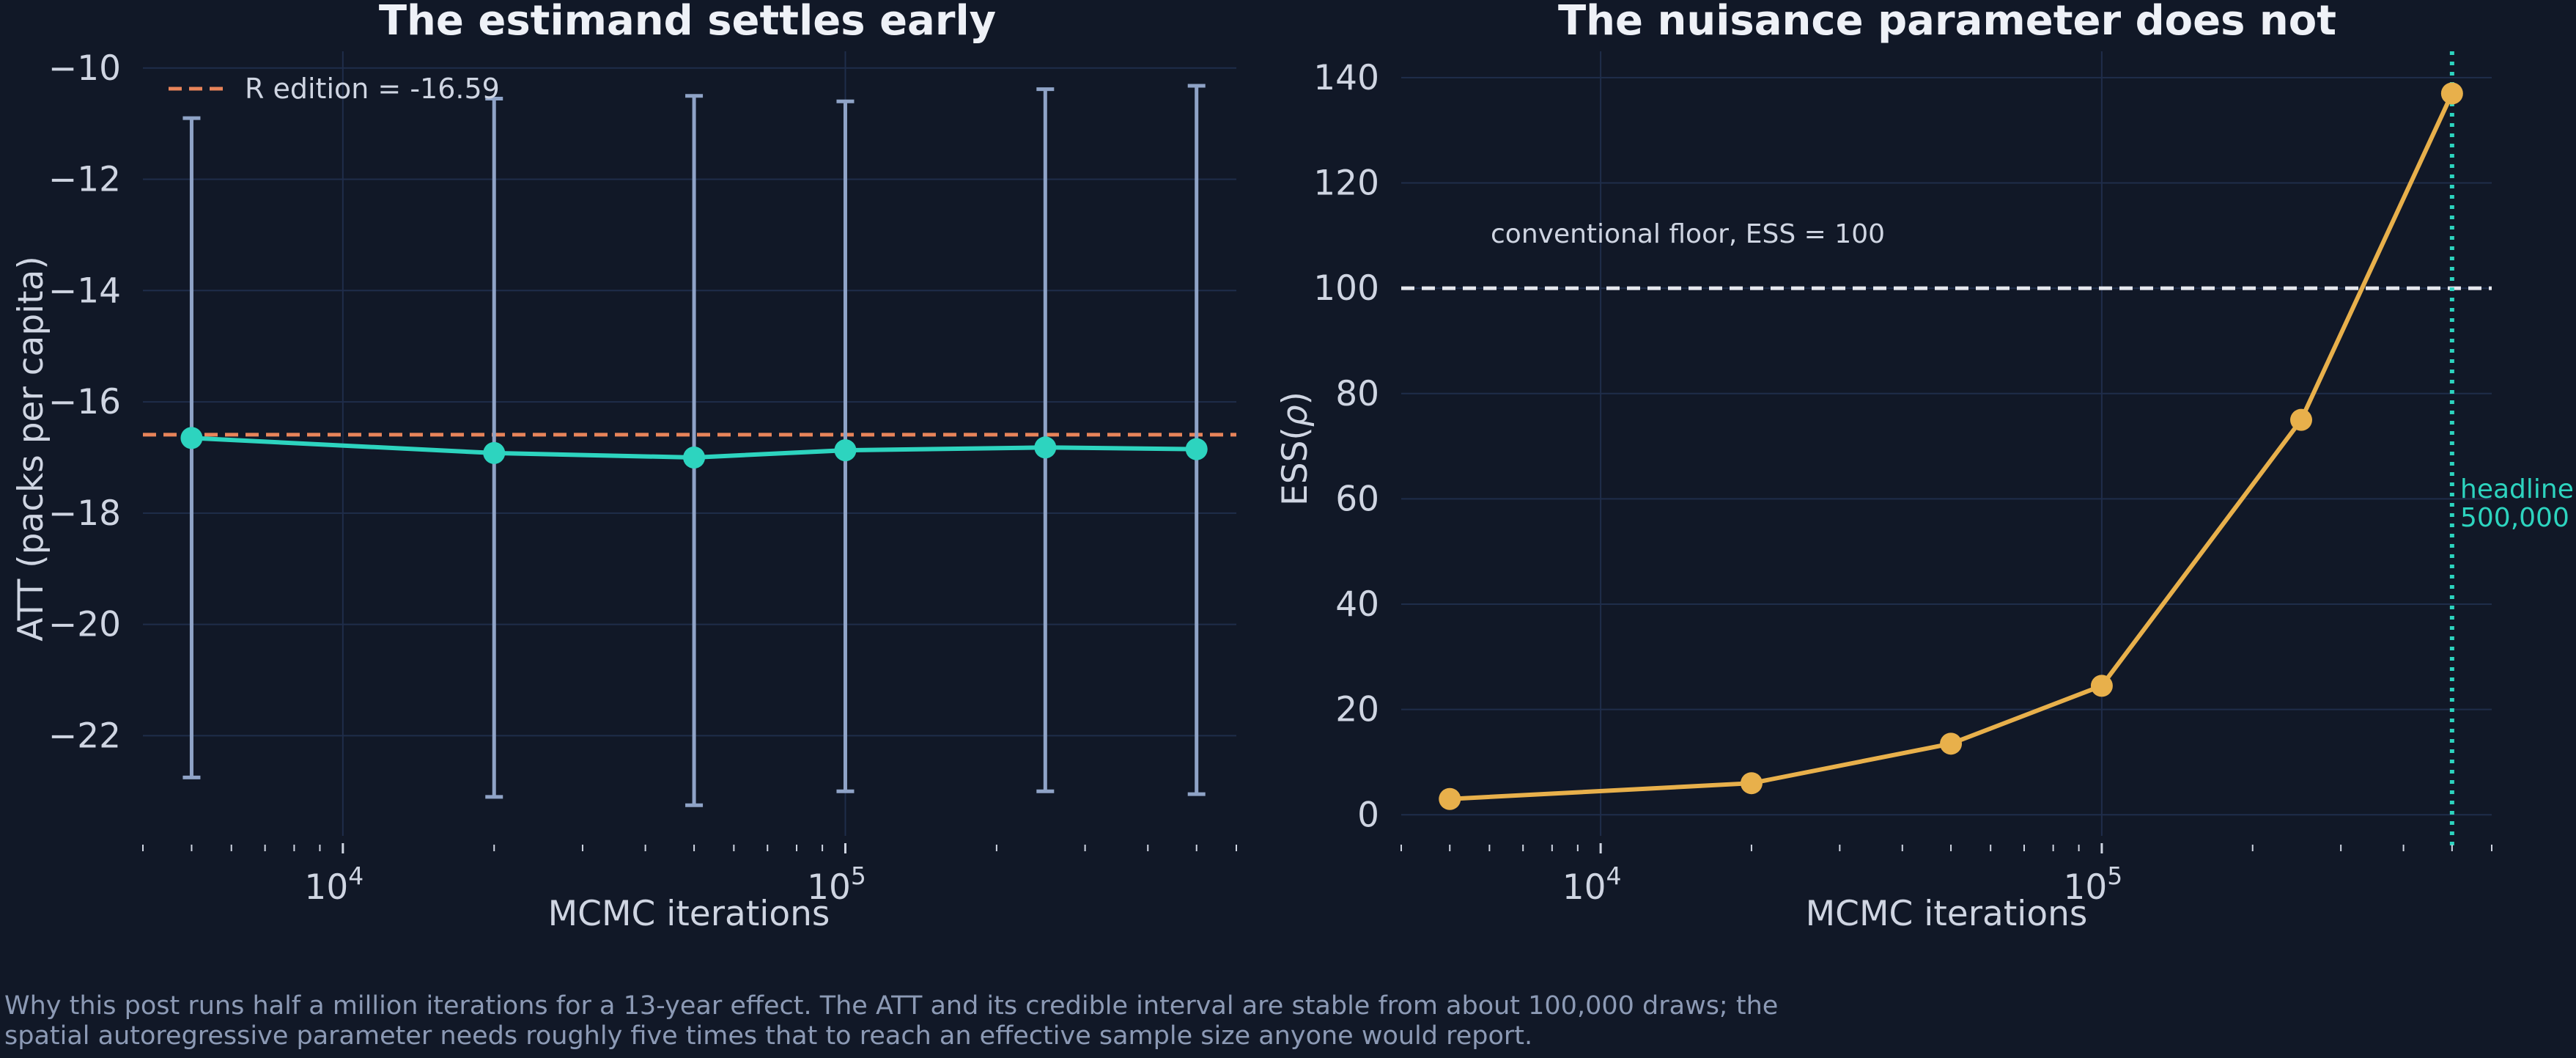 The width and height of the screenshot is (2576, 1058). Describe the element at coordinates (1357, 499) in the screenshot. I see `right-y-tick-label: 60` at that location.